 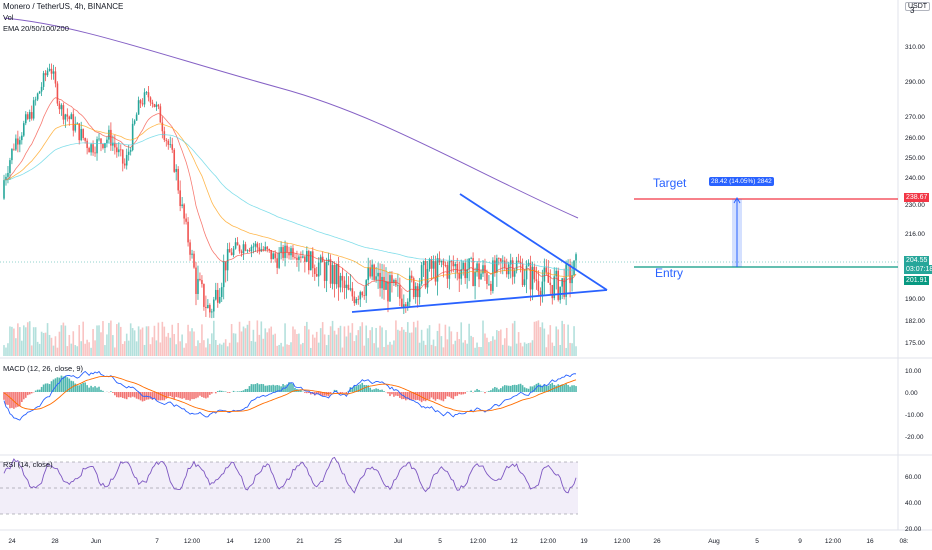 I want to click on symbol-title: Monero / TetherUS, 4h, BINANCE, so click(x=63, y=6).